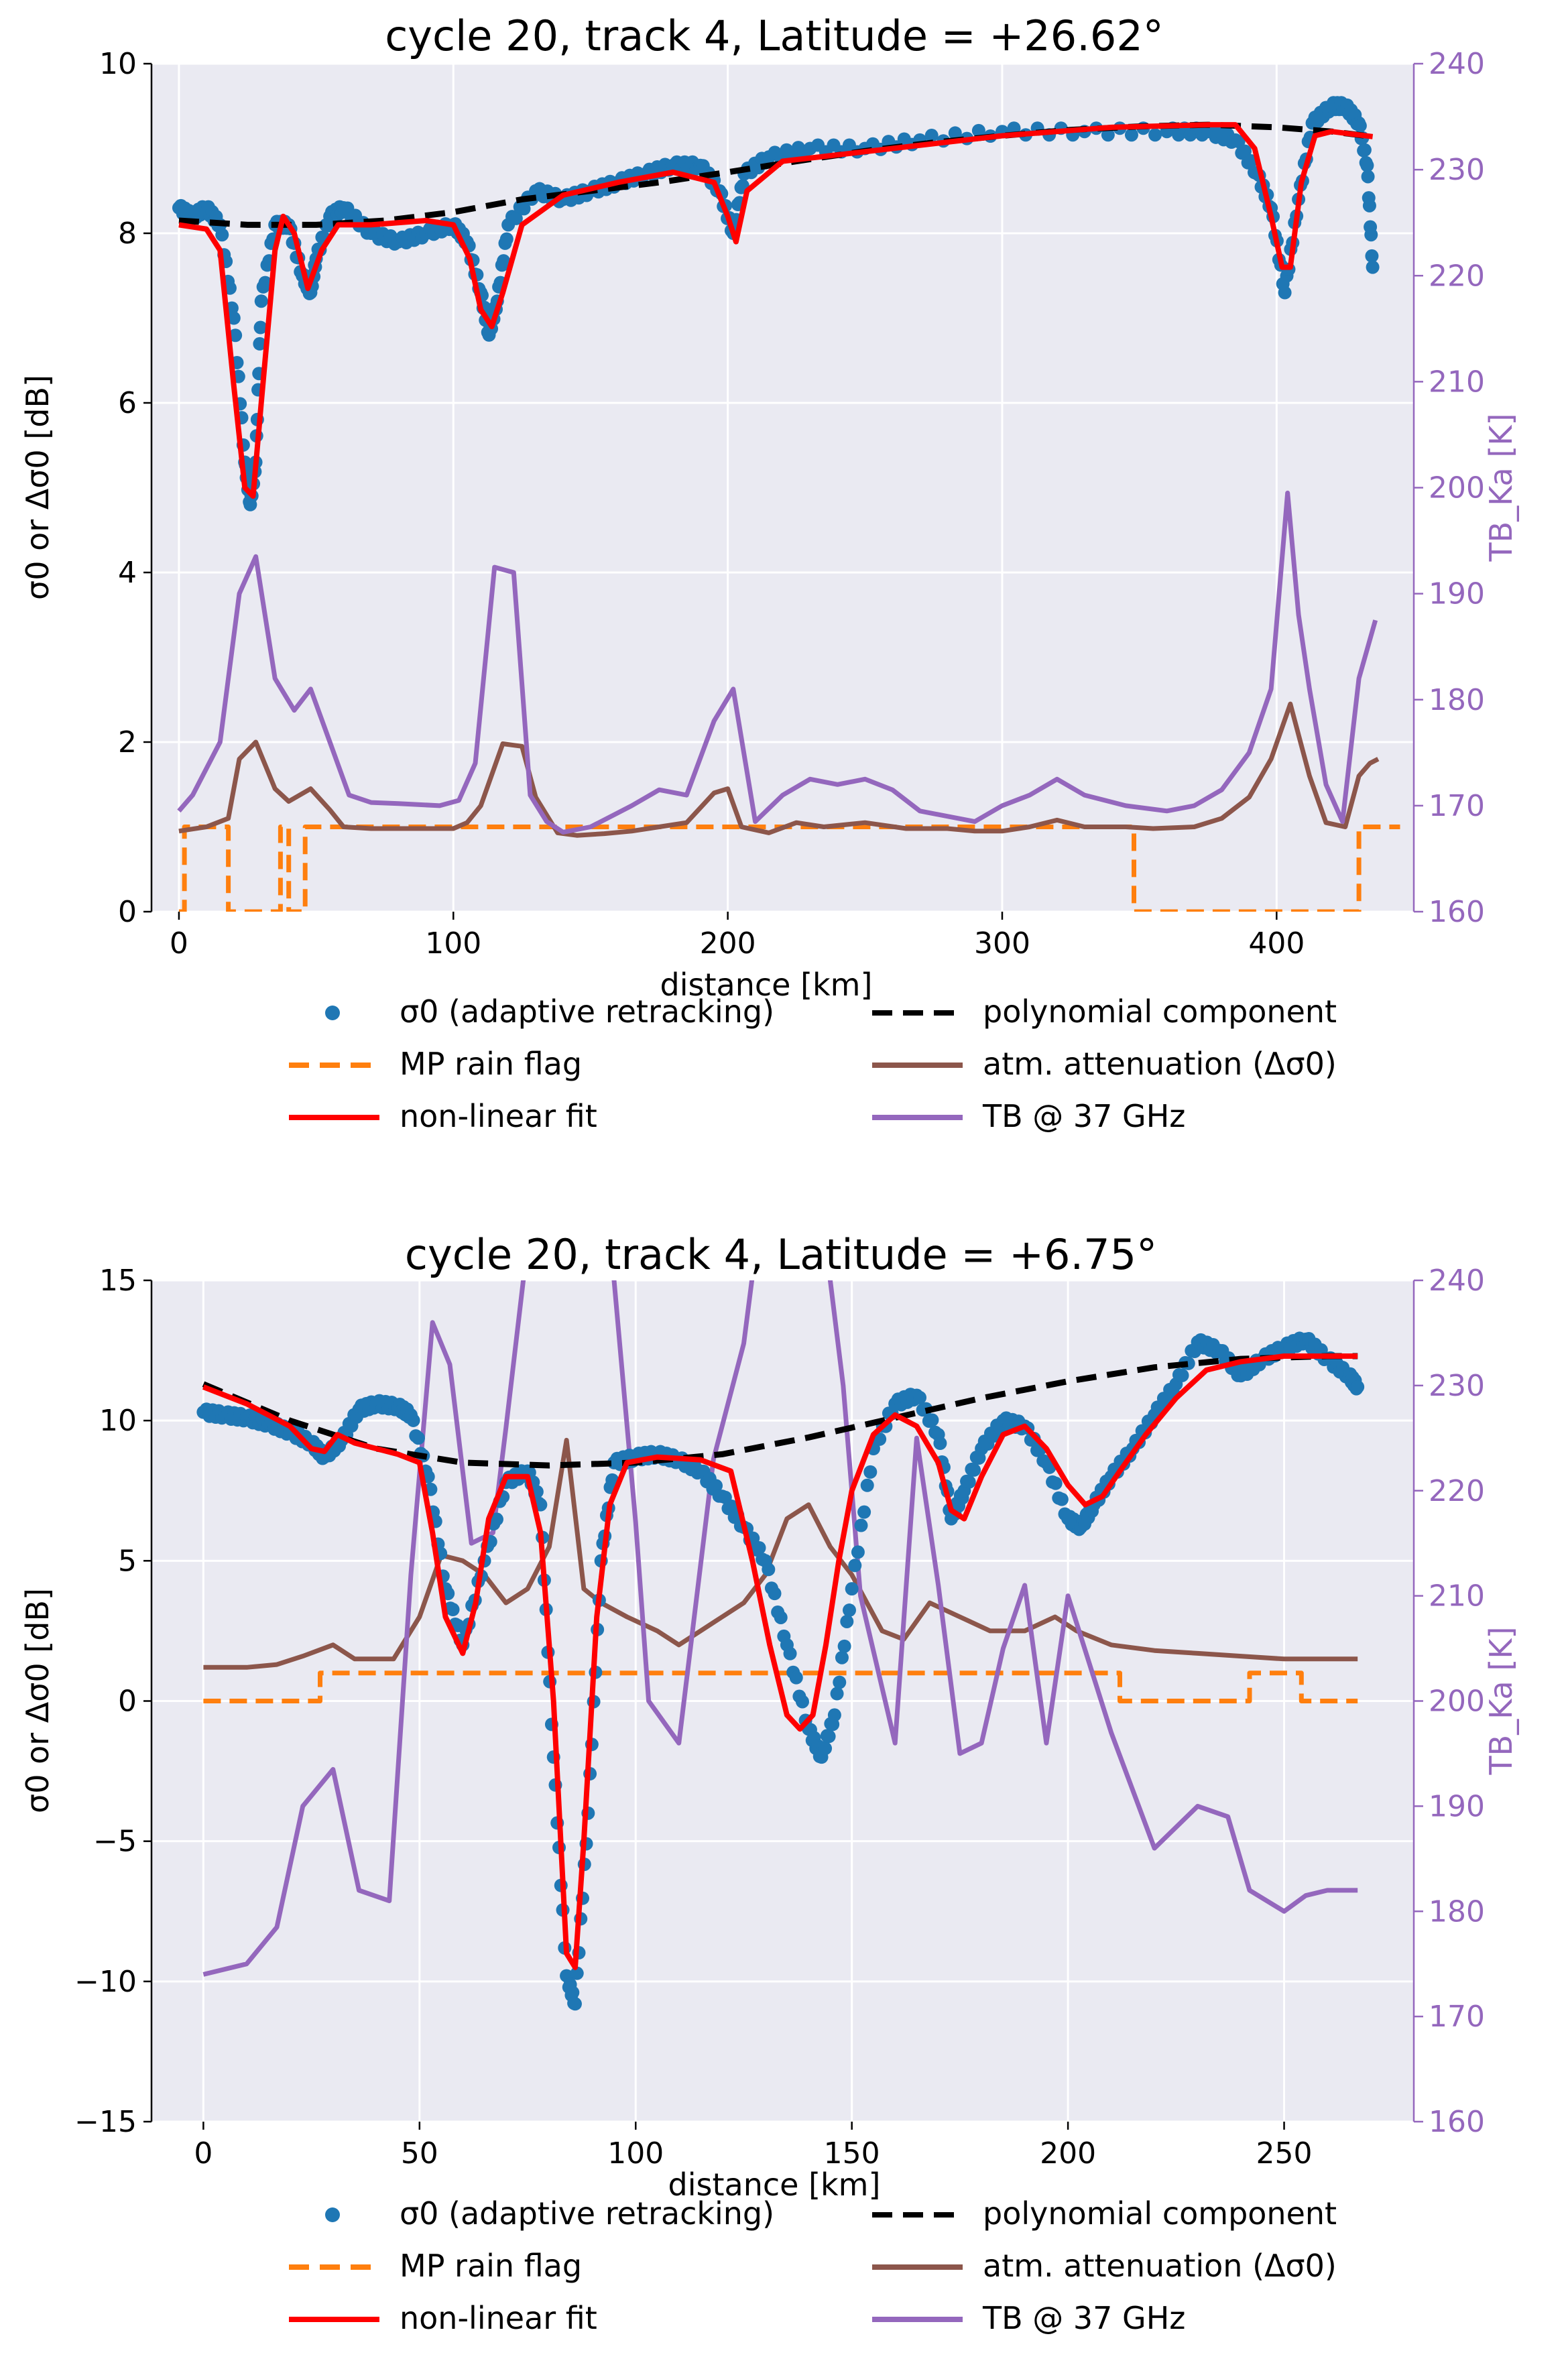 The width and height of the screenshot is (1568, 2367). I want to click on x-tick-label: 150, so click(852, 2153).